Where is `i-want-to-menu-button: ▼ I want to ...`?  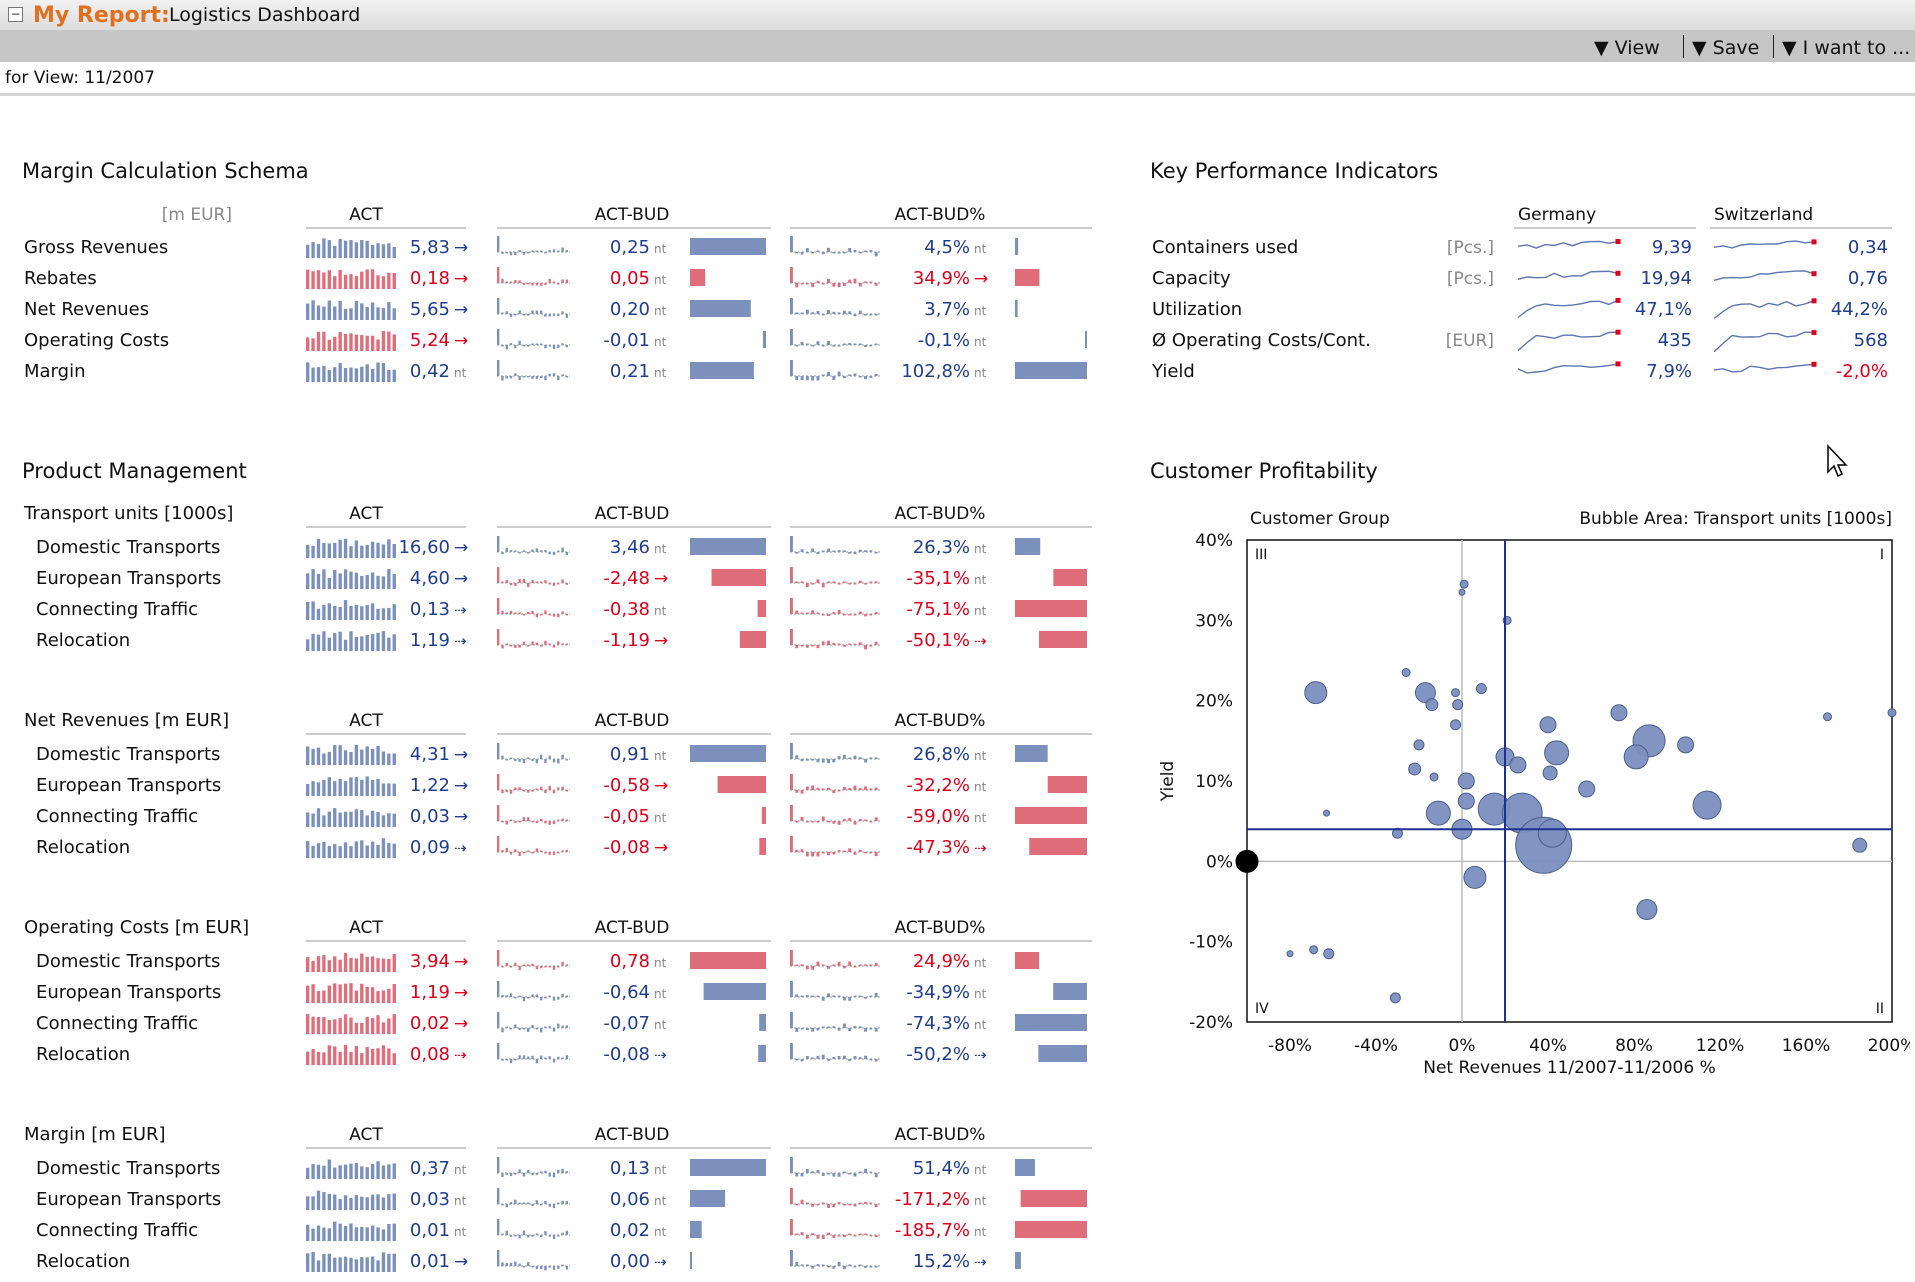
i-want-to-menu-button: ▼ I want to ... is located at coordinates (1846, 48).